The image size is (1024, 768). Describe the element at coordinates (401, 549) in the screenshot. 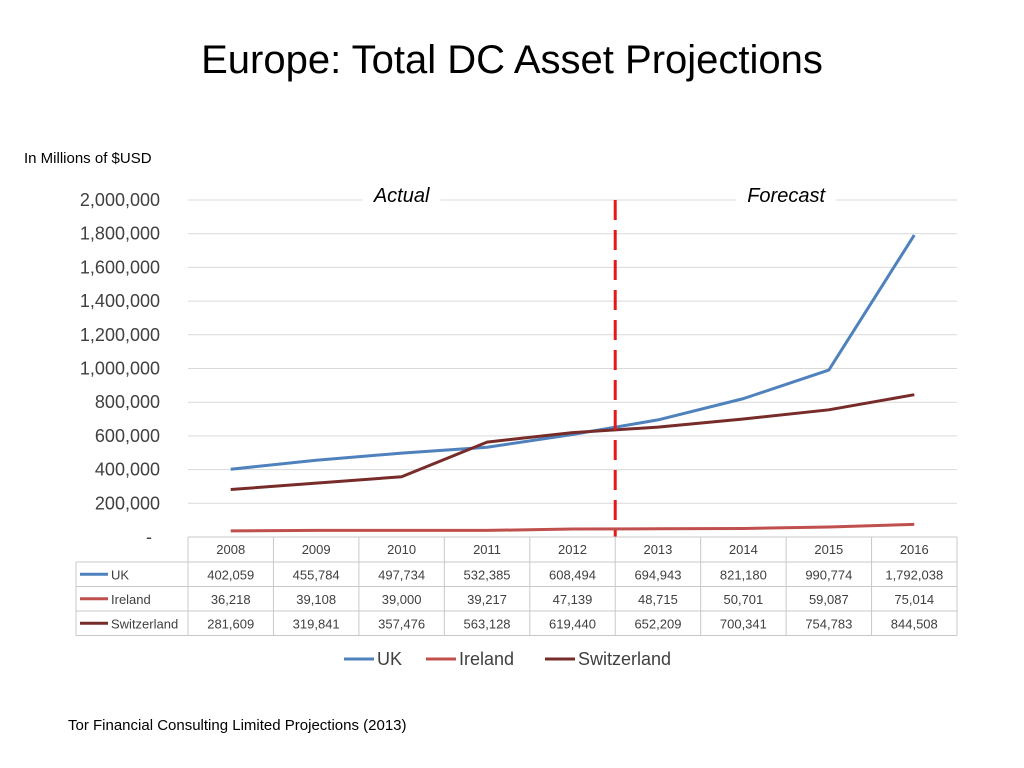

I see `x-tick-label: 2010` at that location.